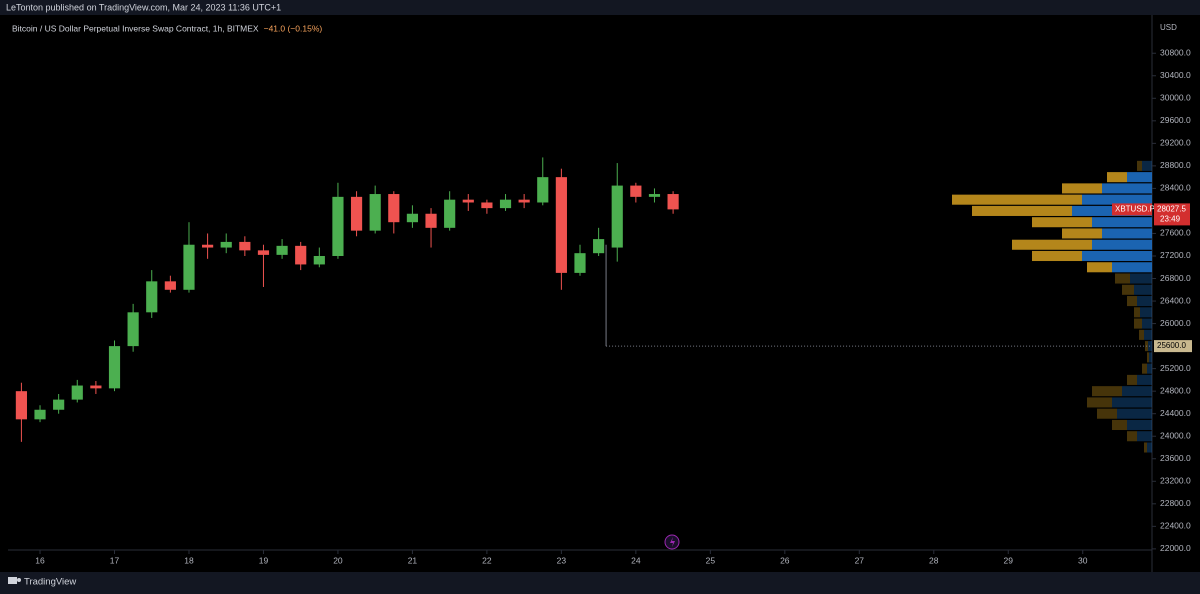  Describe the element at coordinates (1171, 345) in the screenshot. I see `hline-label: 25600.0` at that location.